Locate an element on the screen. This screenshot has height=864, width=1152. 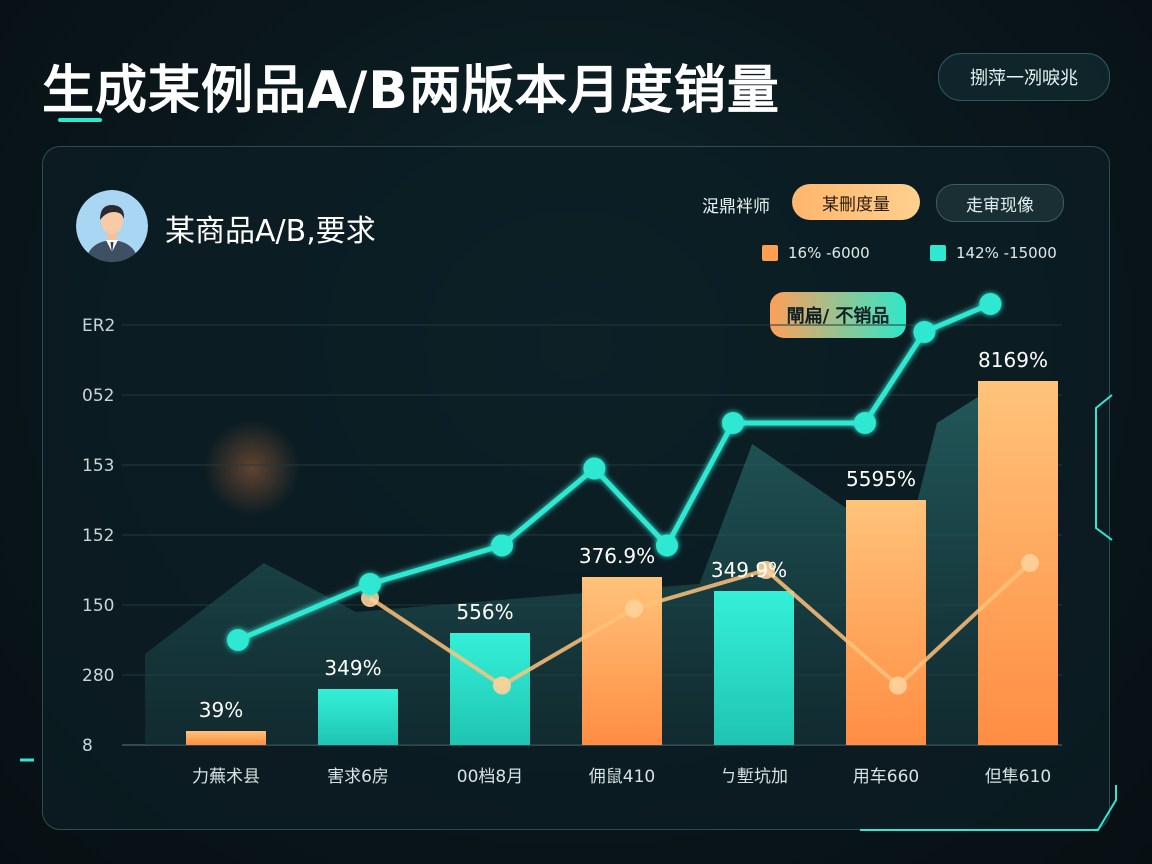
orange-series-line is located at coordinates (700, 625).